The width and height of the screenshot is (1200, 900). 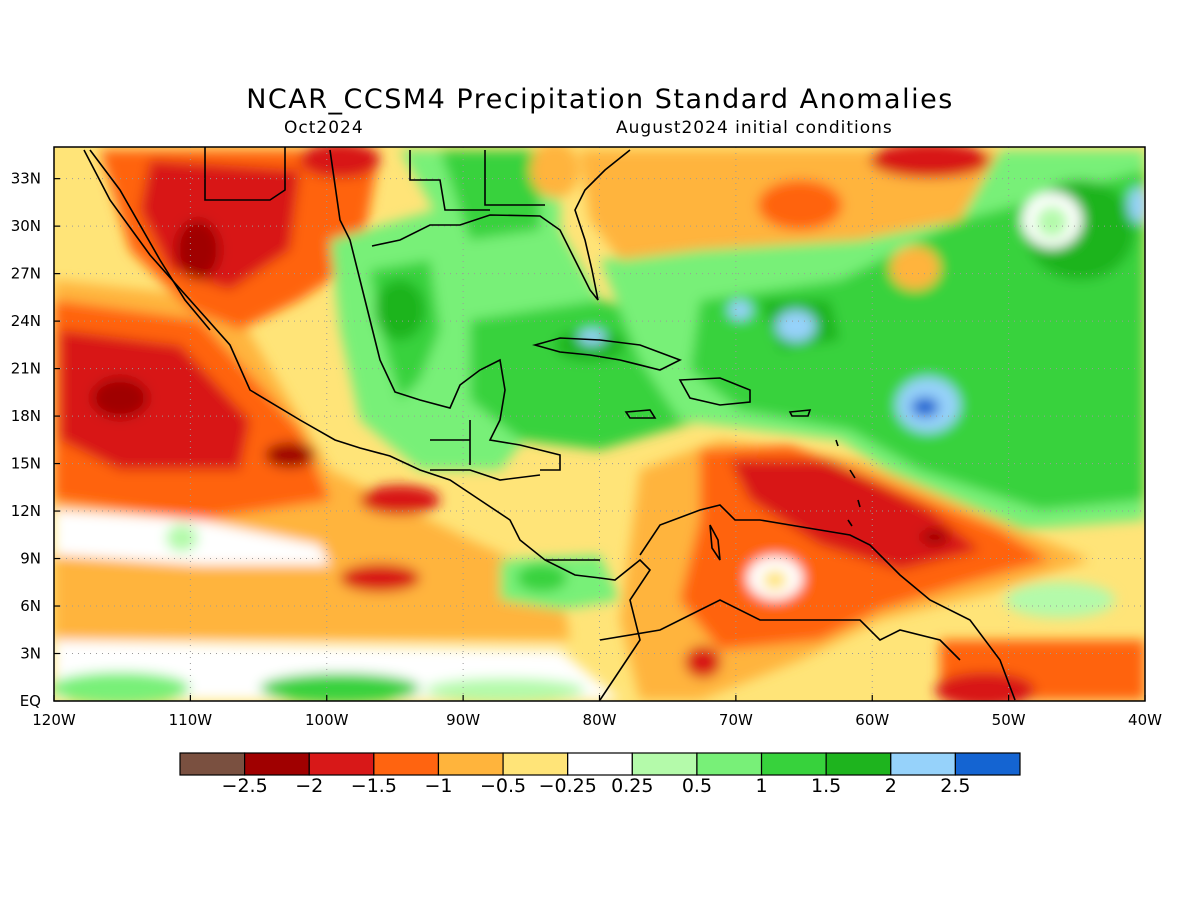 What do you see at coordinates (438, 786) in the screenshot?
I see `colorbar-label: −1` at bounding box center [438, 786].